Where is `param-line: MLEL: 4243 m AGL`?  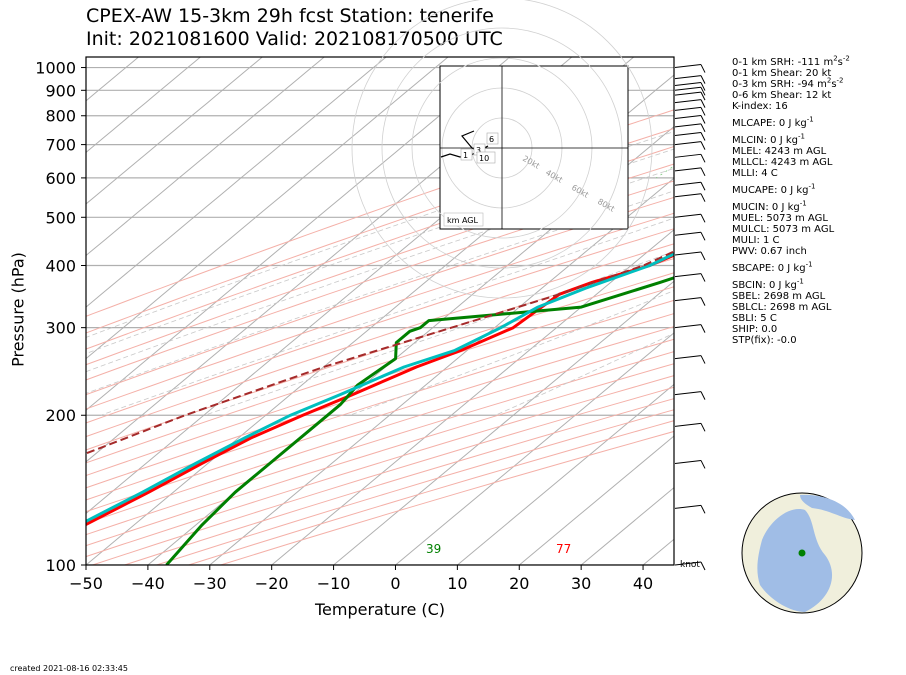 param-line: MLEL: 4243 m AGL is located at coordinates (779, 151).